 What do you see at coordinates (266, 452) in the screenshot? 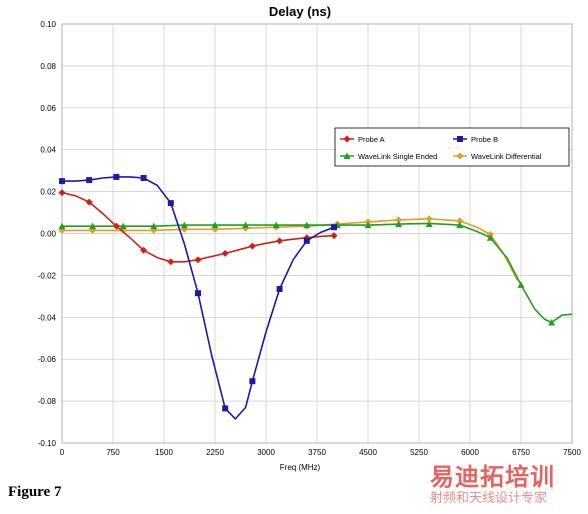
I see `x-tick-label: 3000` at bounding box center [266, 452].